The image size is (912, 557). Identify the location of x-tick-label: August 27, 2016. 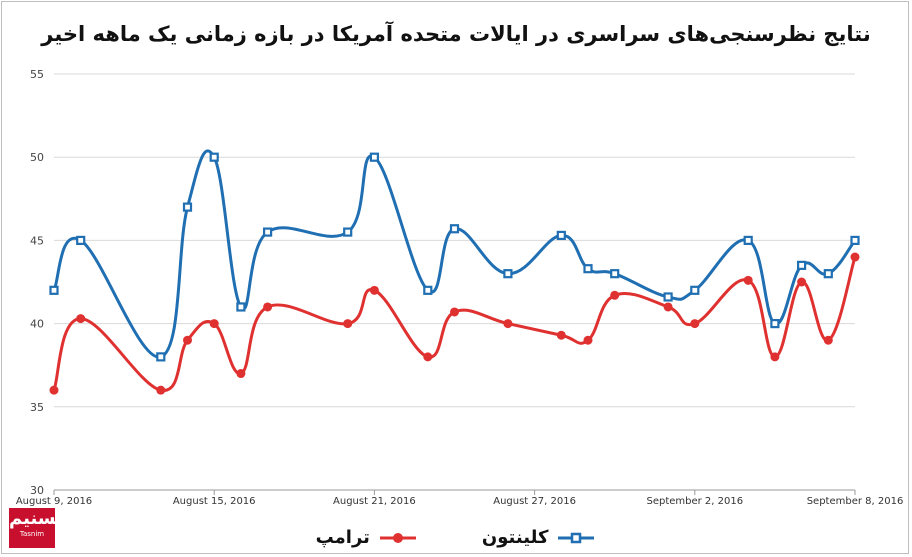
(534, 501).